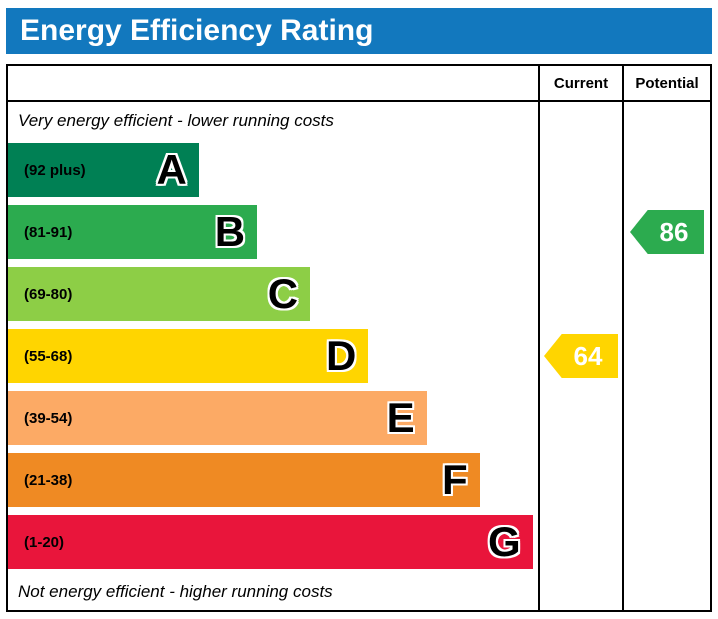  Describe the element at coordinates (667, 418) in the screenshot. I see `potential-slot-e` at that location.